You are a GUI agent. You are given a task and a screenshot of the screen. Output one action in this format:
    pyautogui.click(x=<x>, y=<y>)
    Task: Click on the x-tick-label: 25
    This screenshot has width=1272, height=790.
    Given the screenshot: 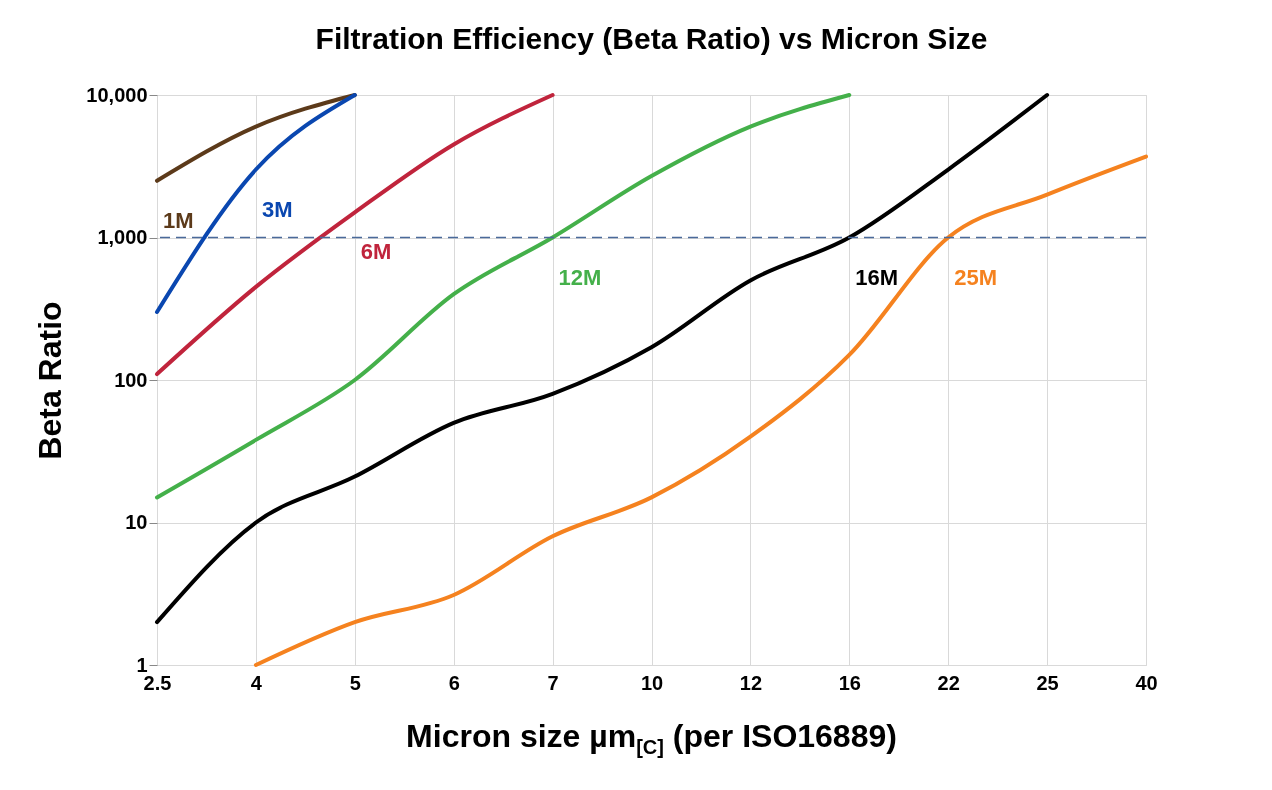 What is the action you would take?
    pyautogui.click(x=1047, y=682)
    